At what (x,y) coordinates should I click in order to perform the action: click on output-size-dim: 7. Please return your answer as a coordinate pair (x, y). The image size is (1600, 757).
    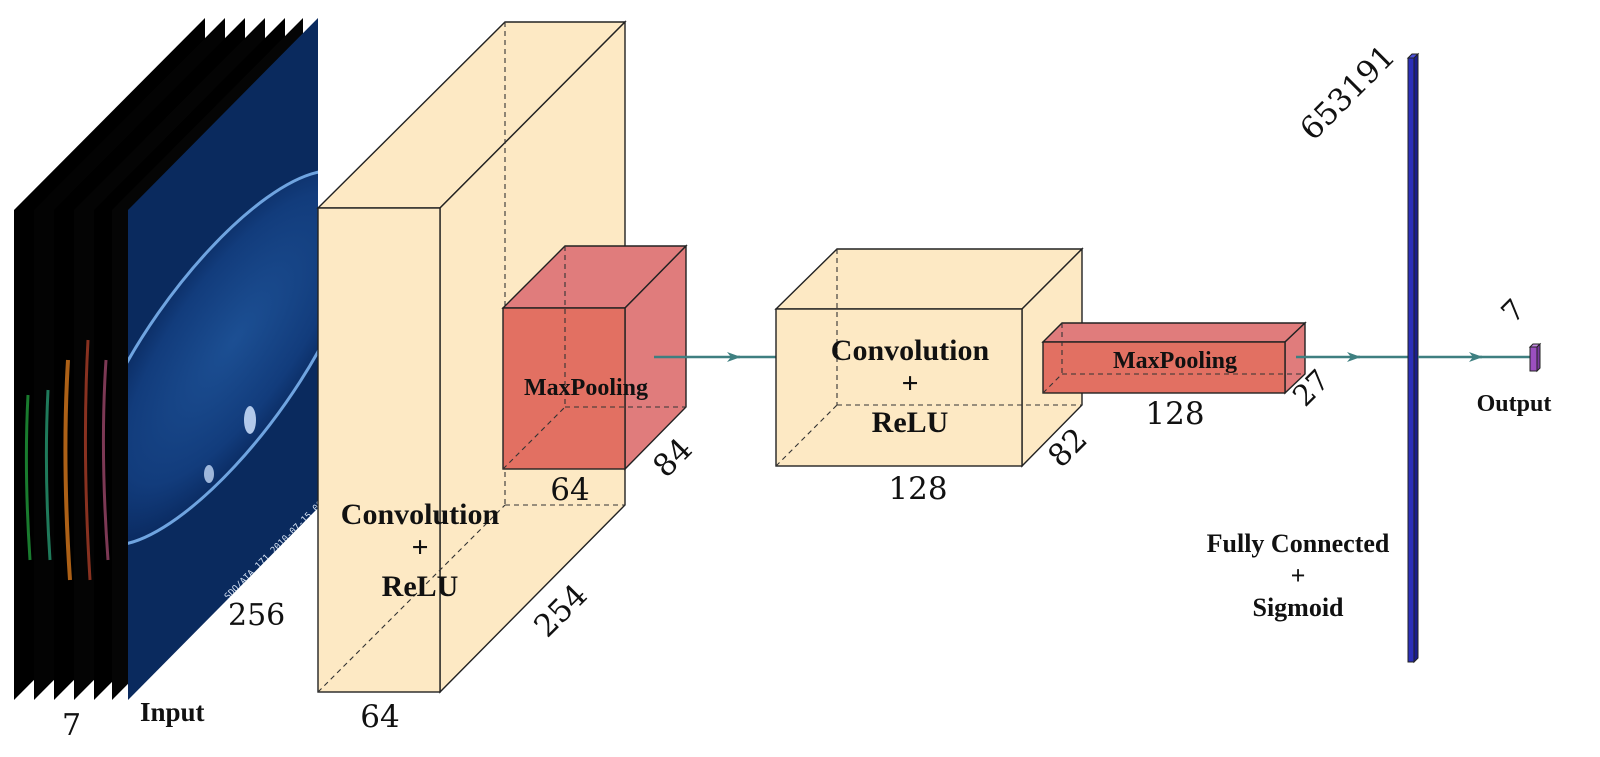
    Looking at the image, I should click on (1512, 310).